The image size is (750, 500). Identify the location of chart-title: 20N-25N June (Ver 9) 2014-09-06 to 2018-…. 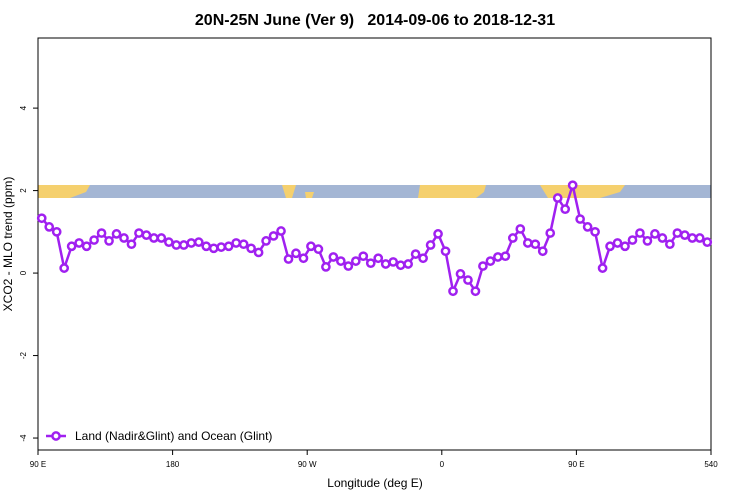
(375, 20).